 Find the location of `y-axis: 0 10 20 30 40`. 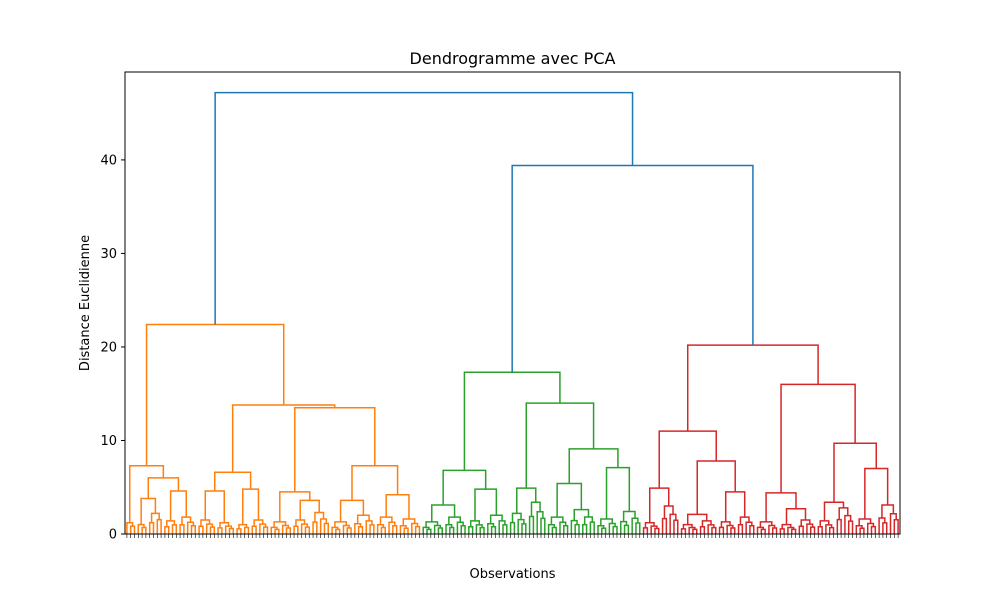

y-axis: 0 10 20 30 40 is located at coordinates (112, 348).